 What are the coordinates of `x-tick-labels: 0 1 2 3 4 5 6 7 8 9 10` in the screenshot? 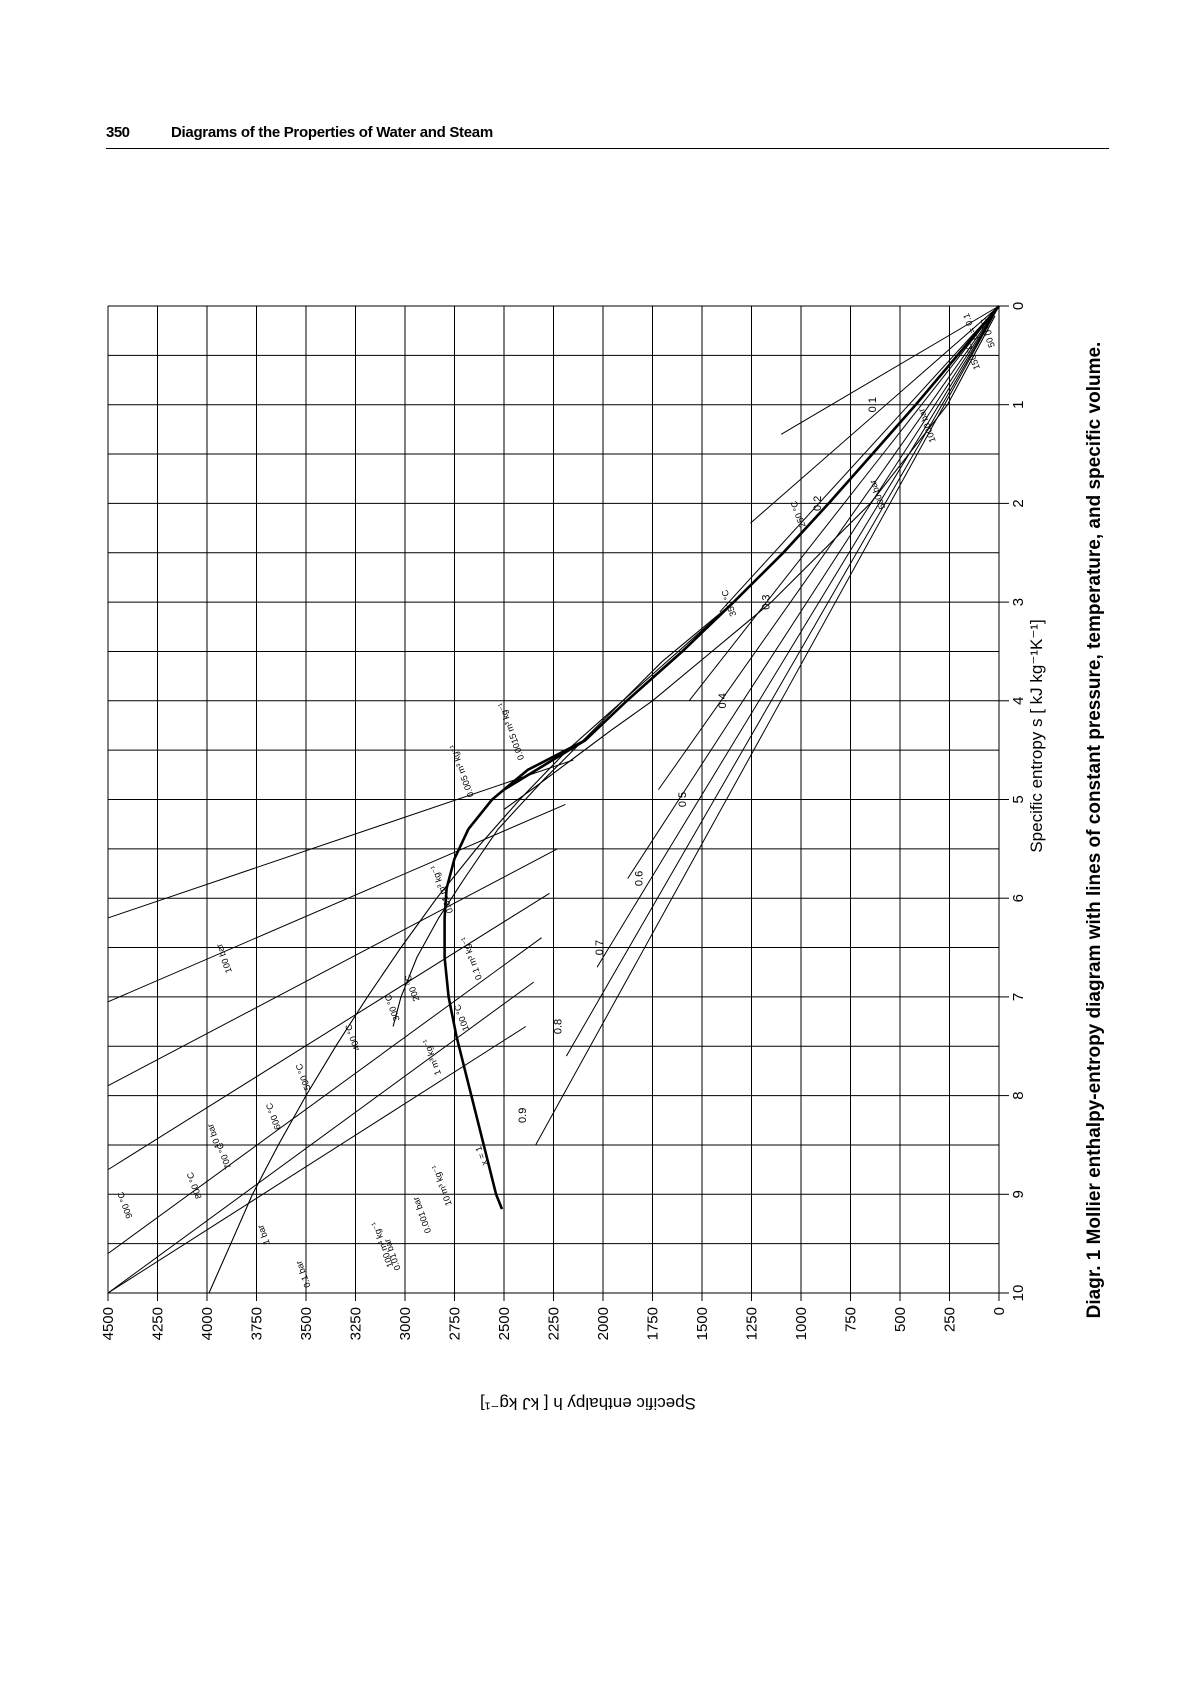 It's located at (1013, 802).